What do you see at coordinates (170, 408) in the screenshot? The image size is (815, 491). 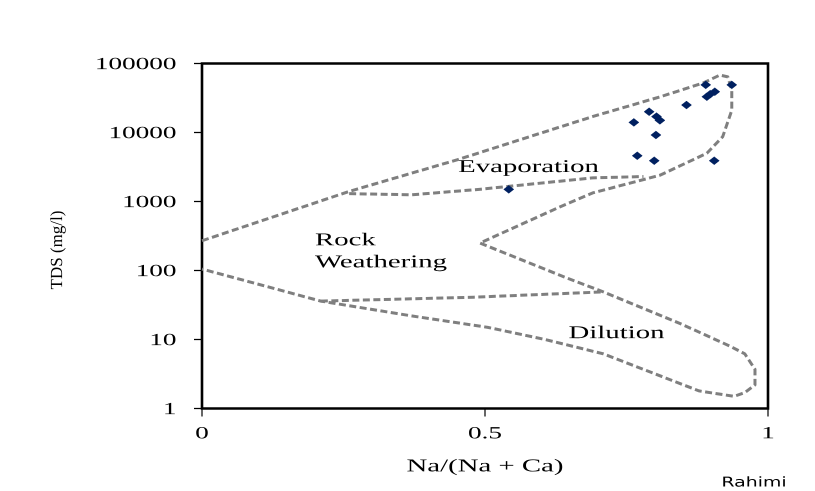 I see `y-tick-label: 1` at bounding box center [170, 408].